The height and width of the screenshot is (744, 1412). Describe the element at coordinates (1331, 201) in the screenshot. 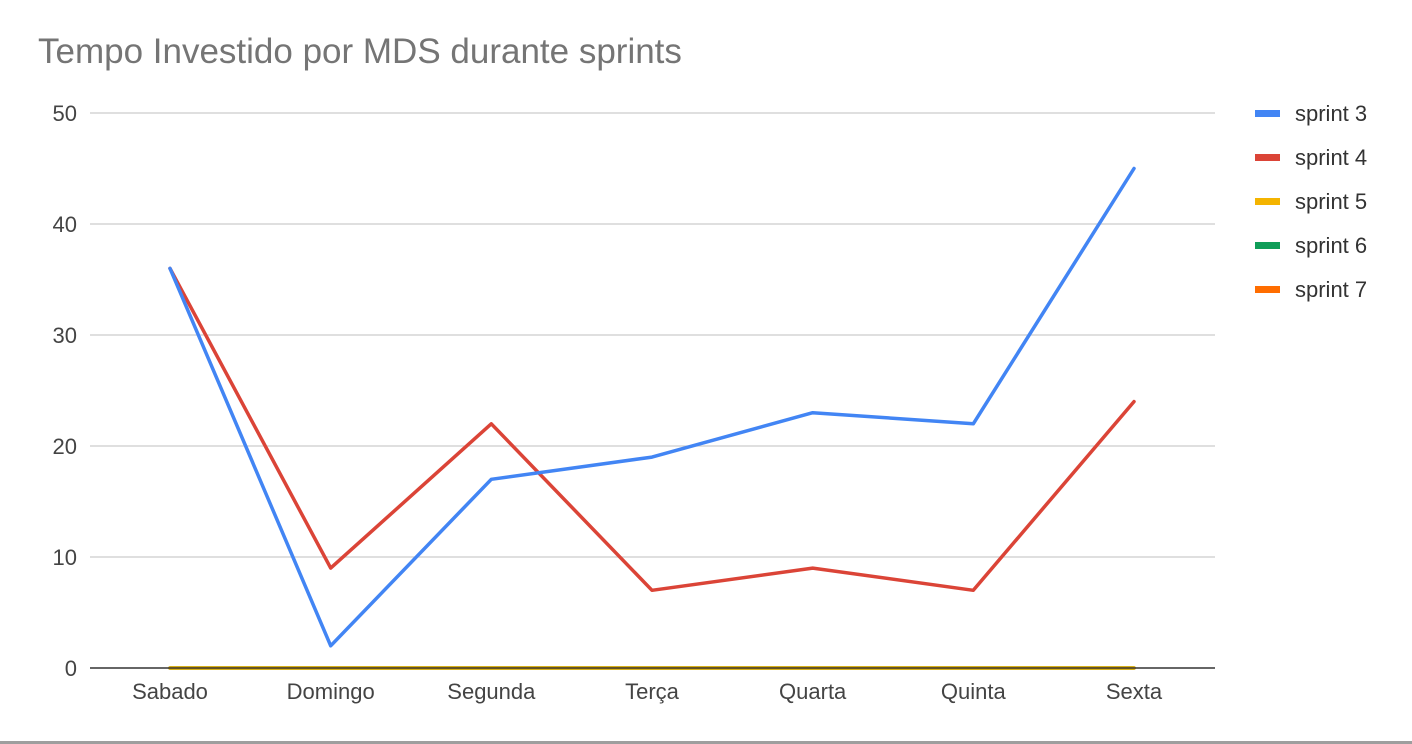

I see `legend-label: sprint 5` at that location.